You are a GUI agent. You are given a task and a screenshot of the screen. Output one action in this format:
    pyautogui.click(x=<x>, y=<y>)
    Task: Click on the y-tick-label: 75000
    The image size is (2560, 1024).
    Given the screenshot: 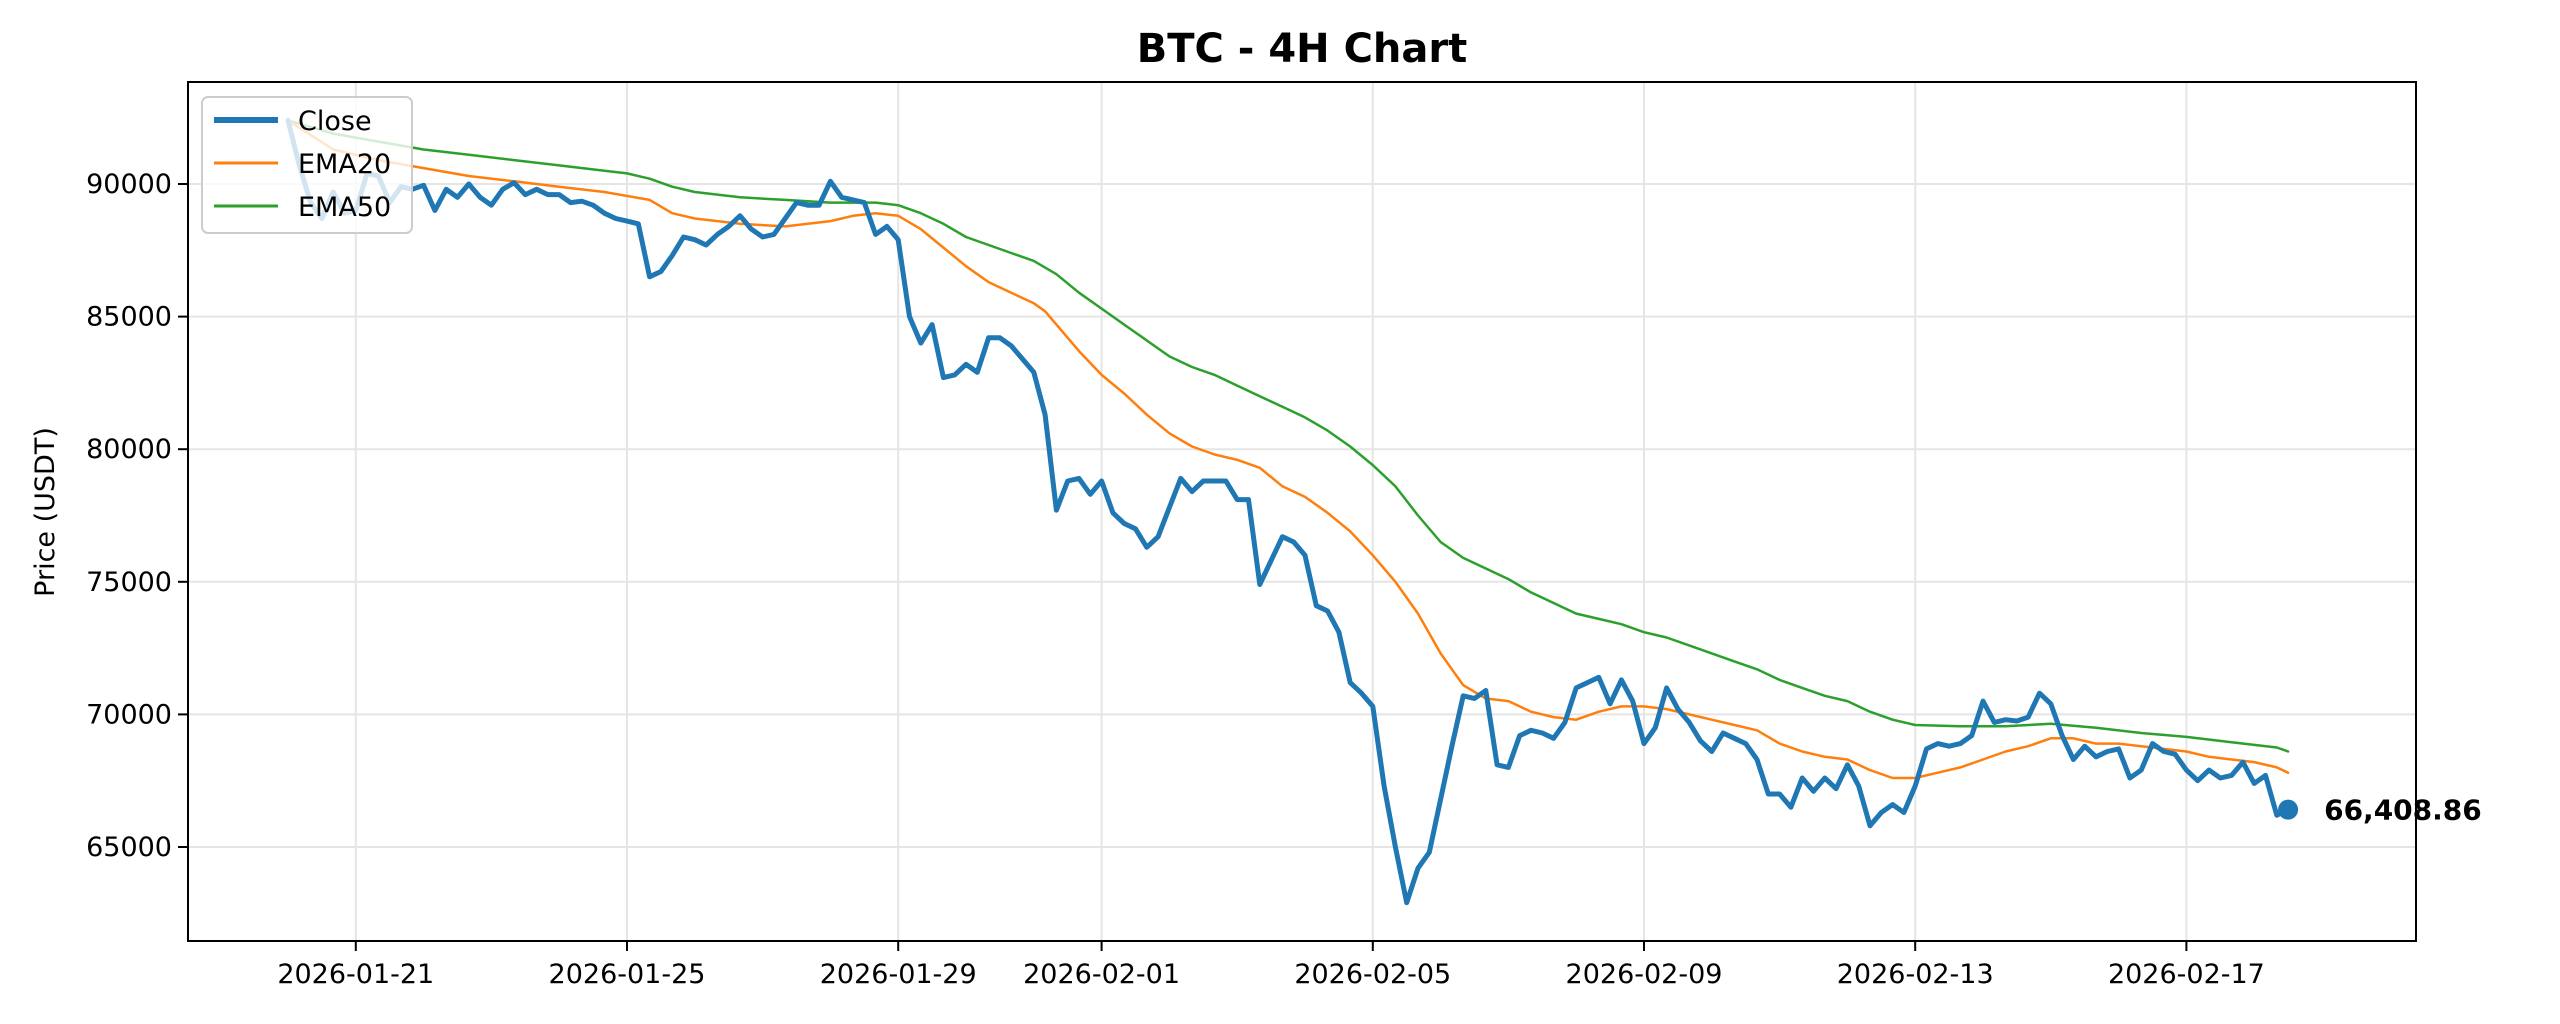 What is the action you would take?
    pyautogui.click(x=129, y=582)
    